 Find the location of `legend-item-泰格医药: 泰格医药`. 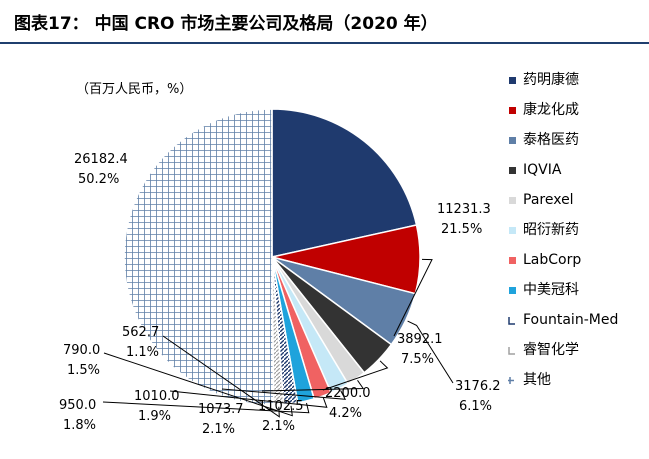

legend-item-泰格医药: 泰格医药 is located at coordinates (544, 140).